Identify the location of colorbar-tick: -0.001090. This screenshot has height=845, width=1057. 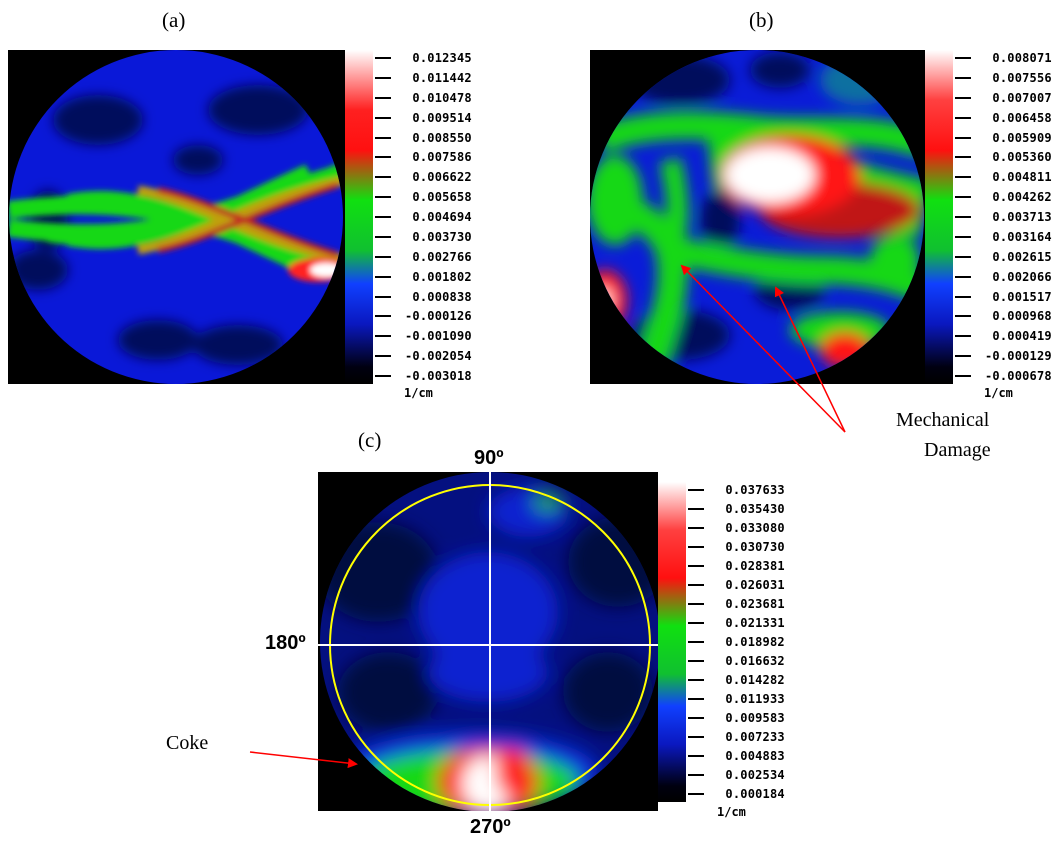
(423, 336).